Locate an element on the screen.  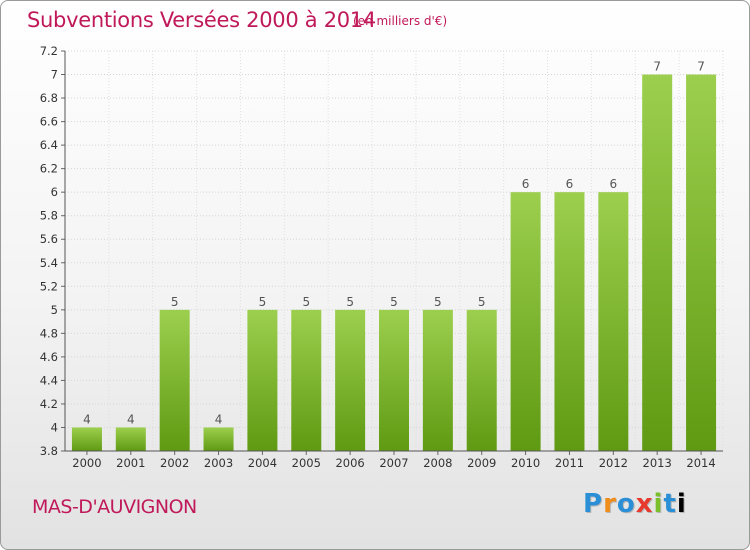
x-tick-label: 2000 is located at coordinates (86, 463).